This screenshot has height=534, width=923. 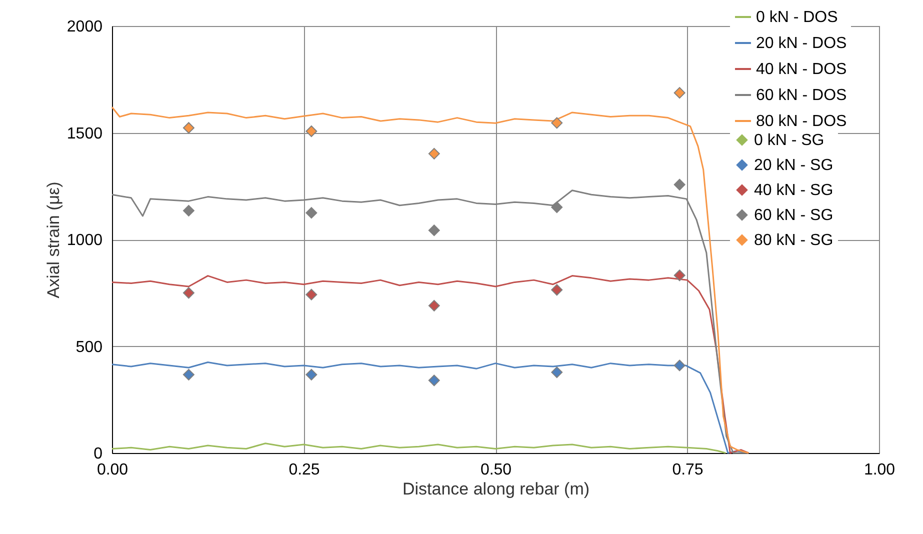 I want to click on legend-label: 20 kN - SG, so click(x=794, y=165).